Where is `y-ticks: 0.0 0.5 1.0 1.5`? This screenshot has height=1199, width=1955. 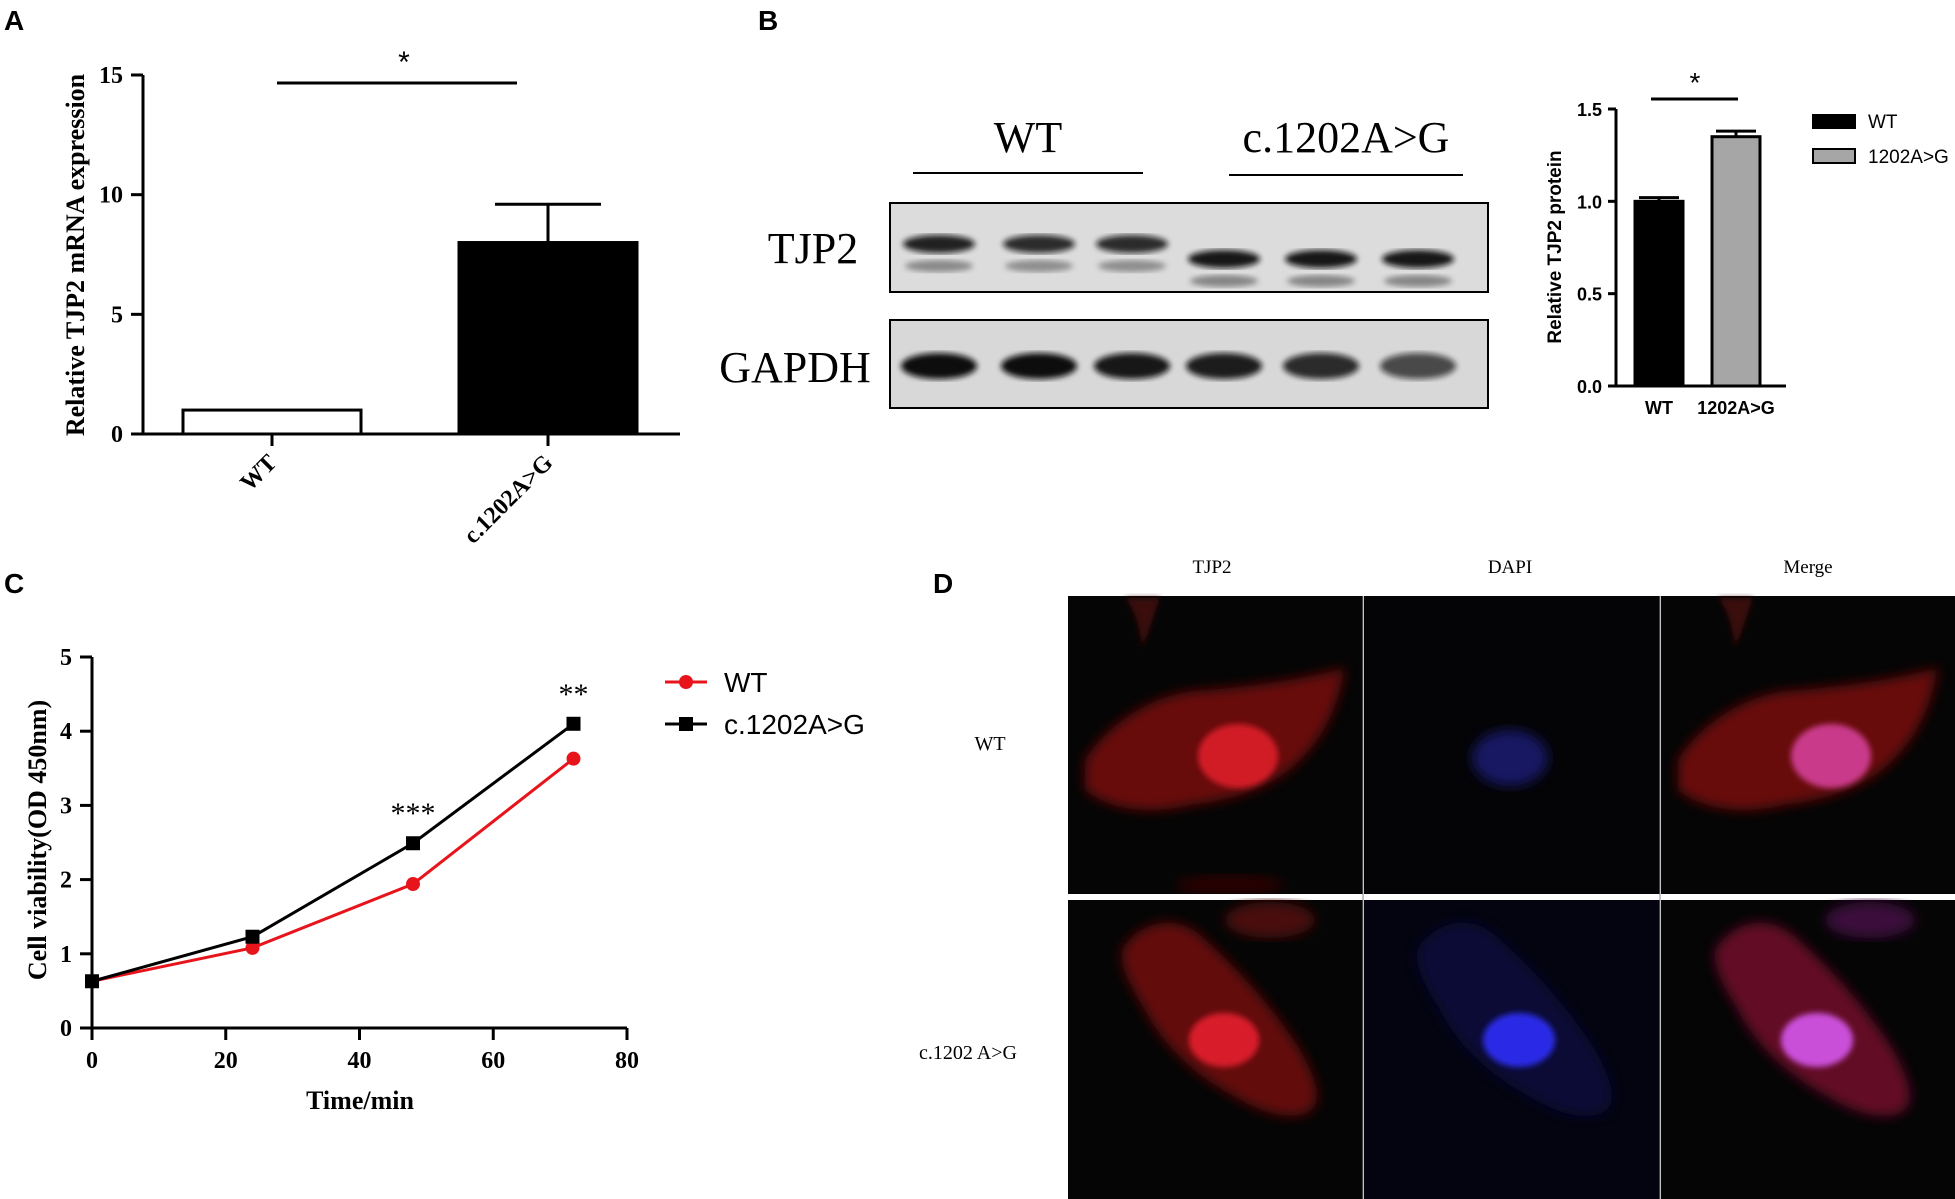
y-ticks: 0.0 0.5 1.0 1.5 is located at coordinates (1596, 248).